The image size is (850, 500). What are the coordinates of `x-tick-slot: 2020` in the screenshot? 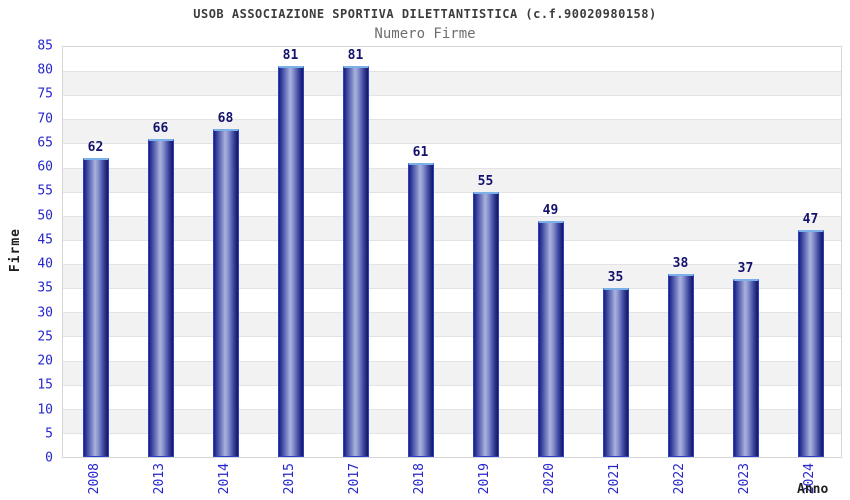 It's located at (549, 481).